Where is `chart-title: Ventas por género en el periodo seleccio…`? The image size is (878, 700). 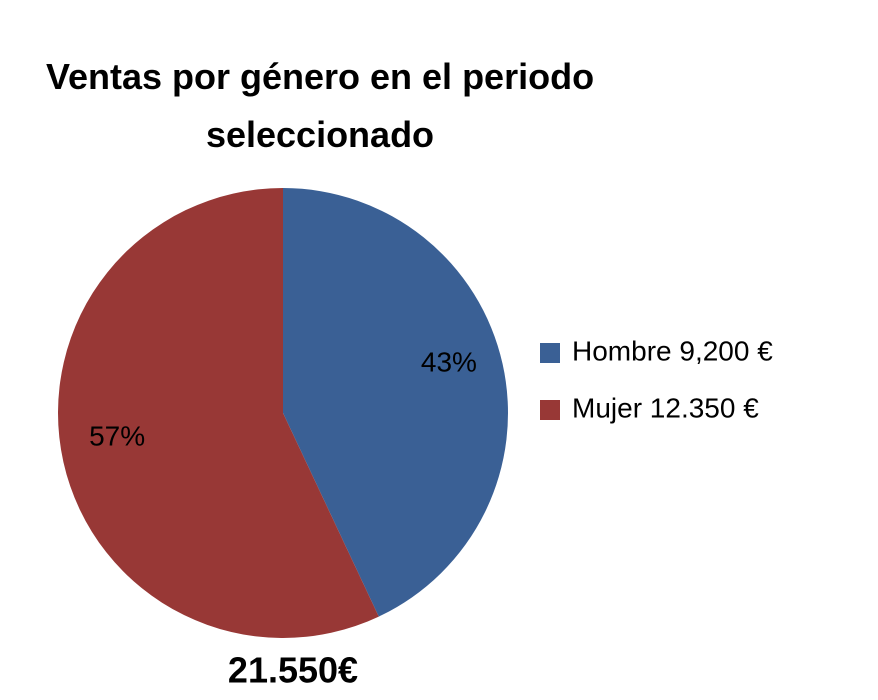
chart-title: Ventas por género en el periodo seleccio… is located at coordinates (320, 105).